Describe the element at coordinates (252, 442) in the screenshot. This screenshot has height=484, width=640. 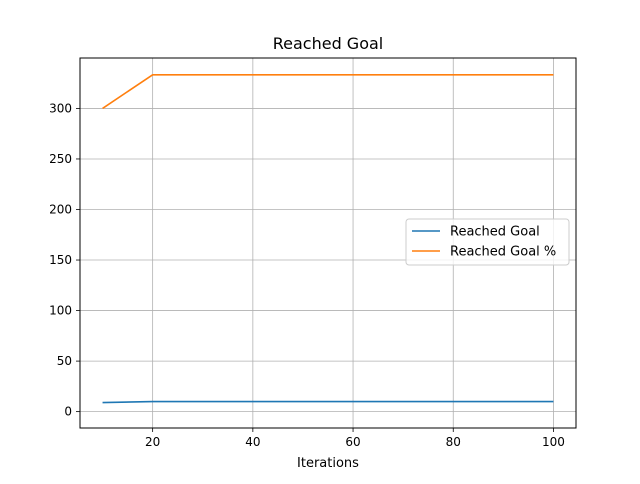
I see `x-tick-label: 40` at that location.